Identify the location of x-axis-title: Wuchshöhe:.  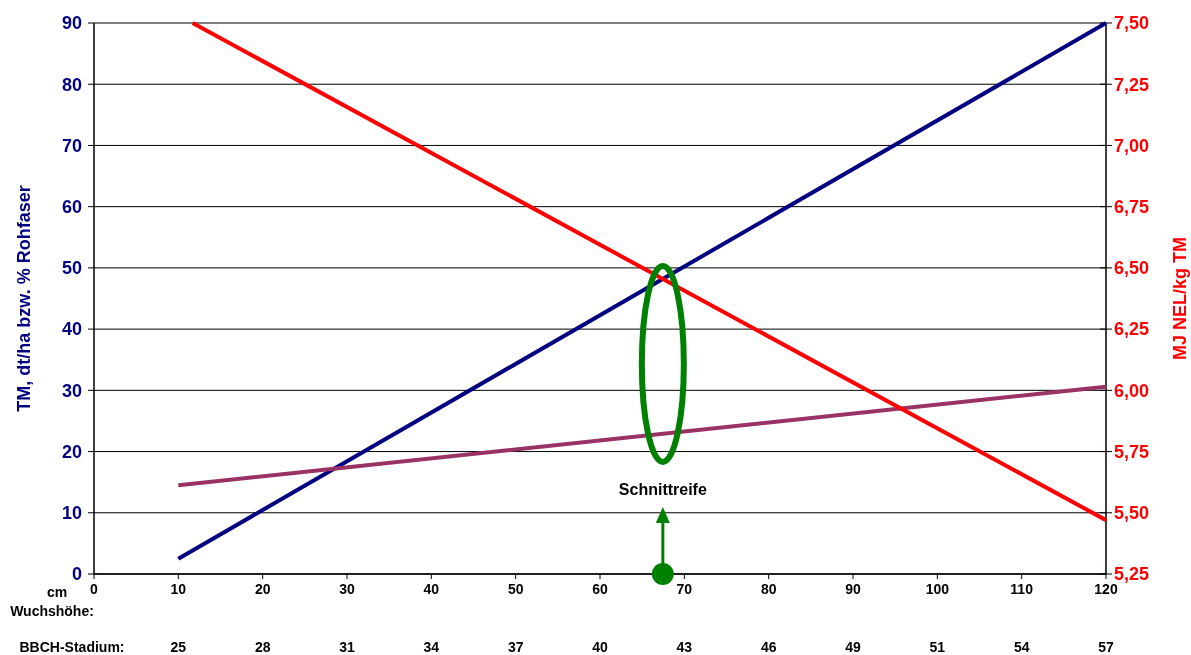
(52, 611).